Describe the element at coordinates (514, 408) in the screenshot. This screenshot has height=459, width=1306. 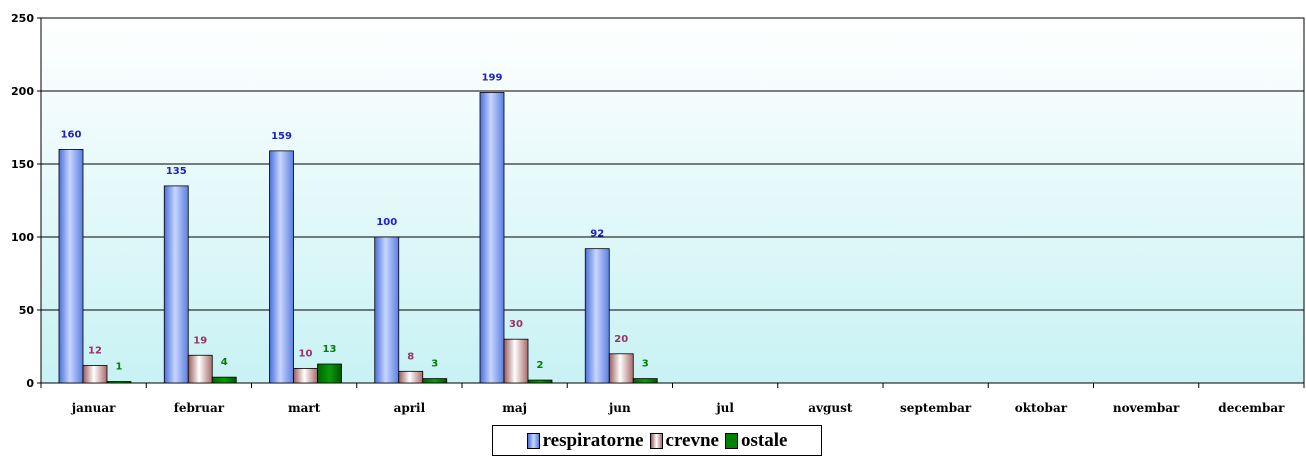
I see `x-tick-label: maj` at that location.